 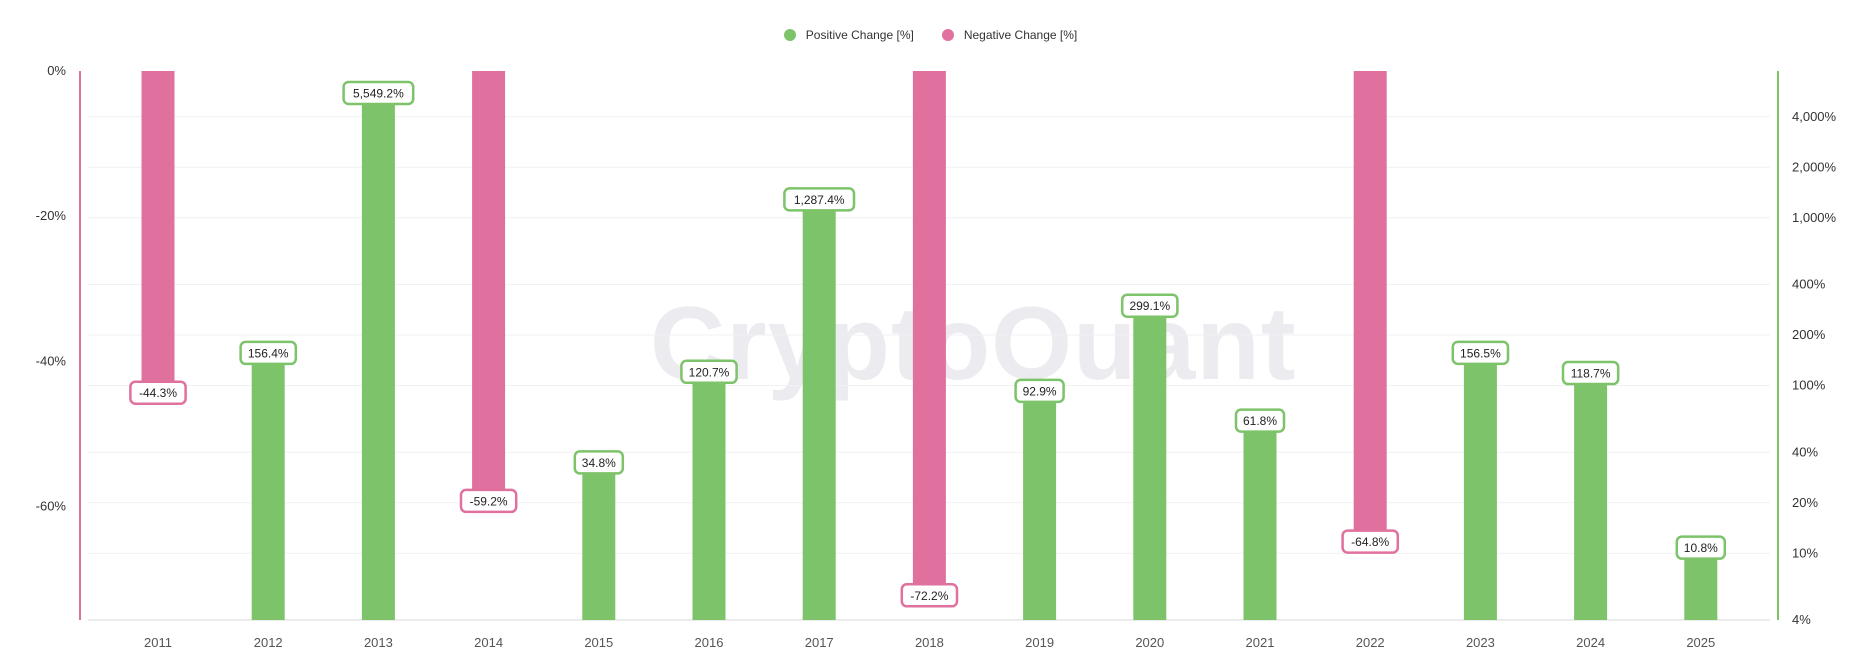 I want to click on legend-item-positive: Positive Change [%], so click(x=848, y=35).